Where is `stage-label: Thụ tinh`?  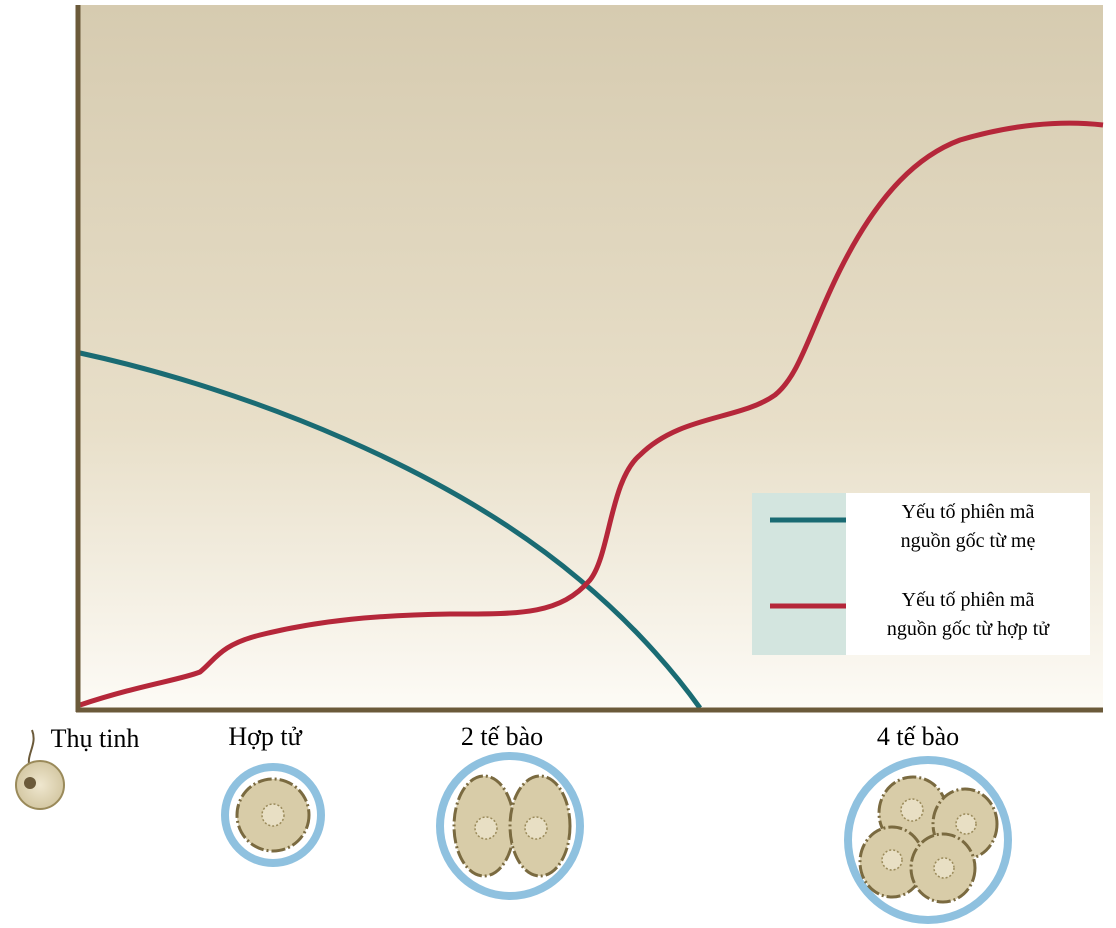
stage-label: Thụ tinh is located at coordinates (95, 738).